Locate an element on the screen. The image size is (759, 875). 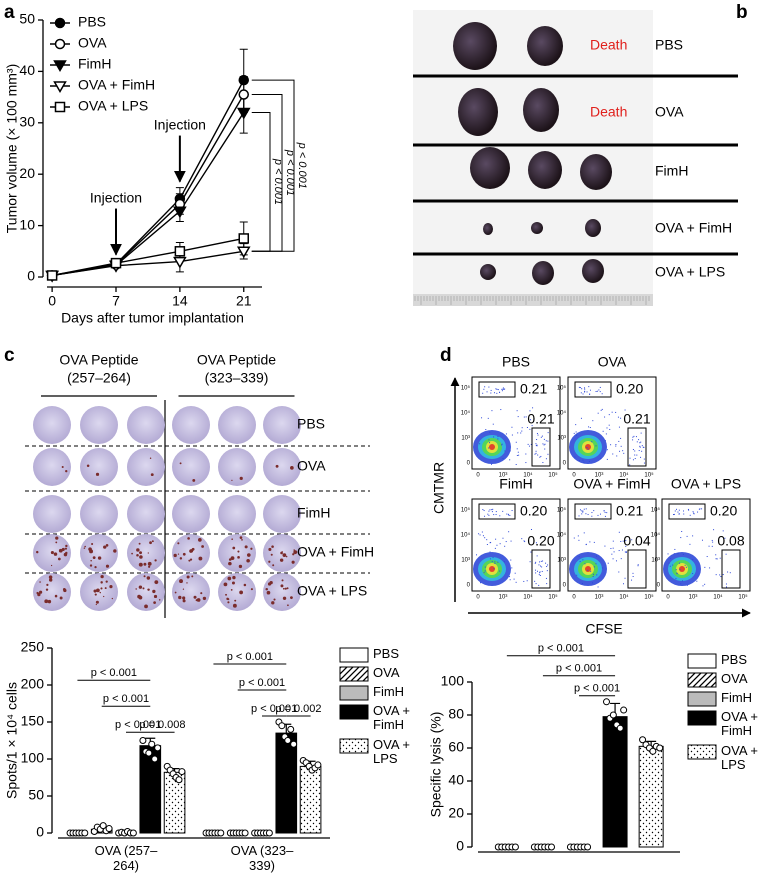
column-range: (257–264) is located at coordinates (99, 378).